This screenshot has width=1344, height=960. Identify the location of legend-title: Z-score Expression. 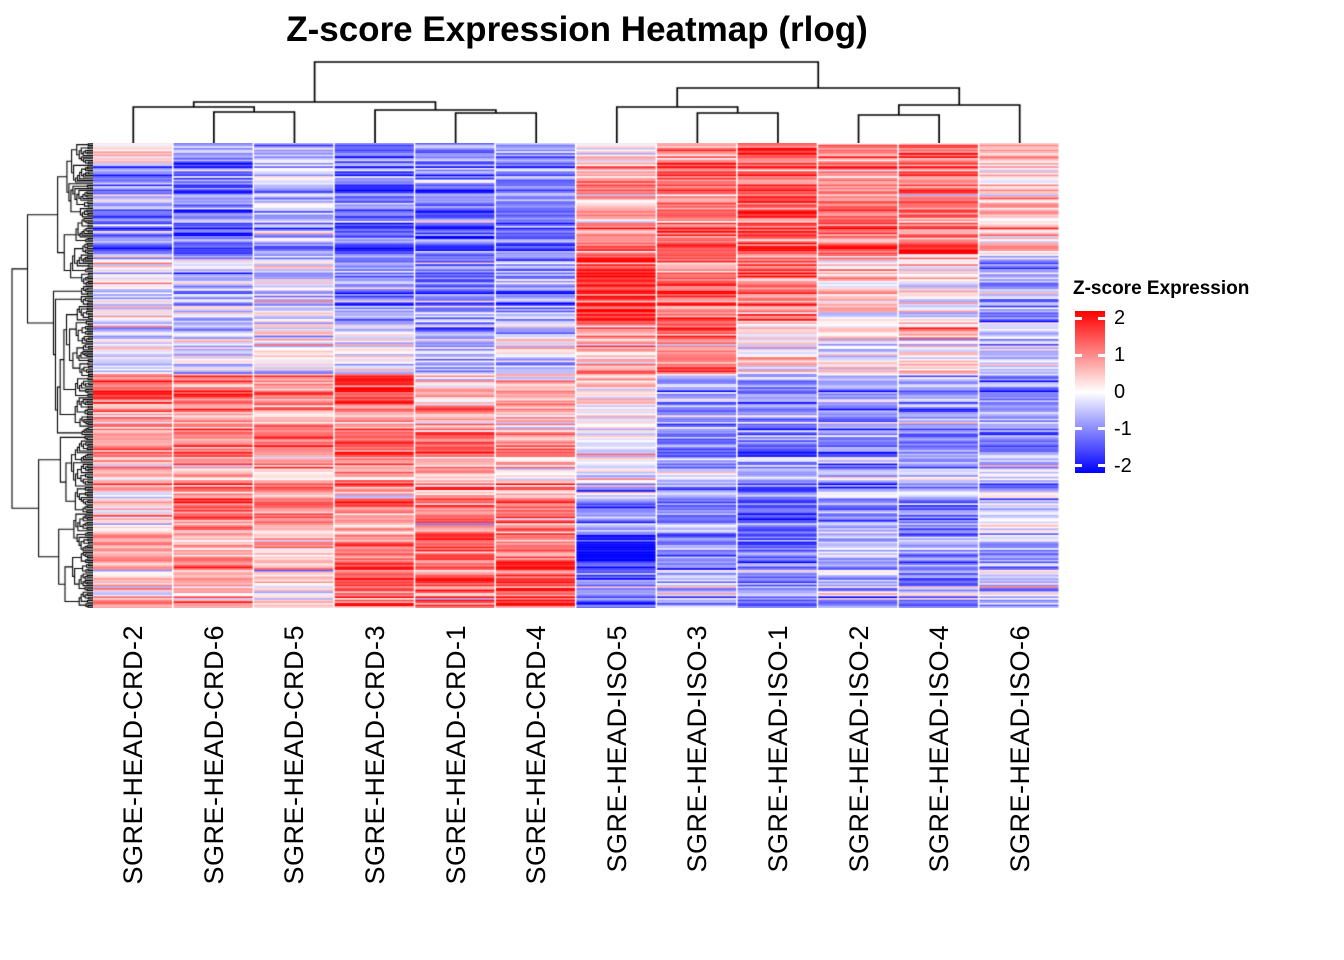
(1161, 288).